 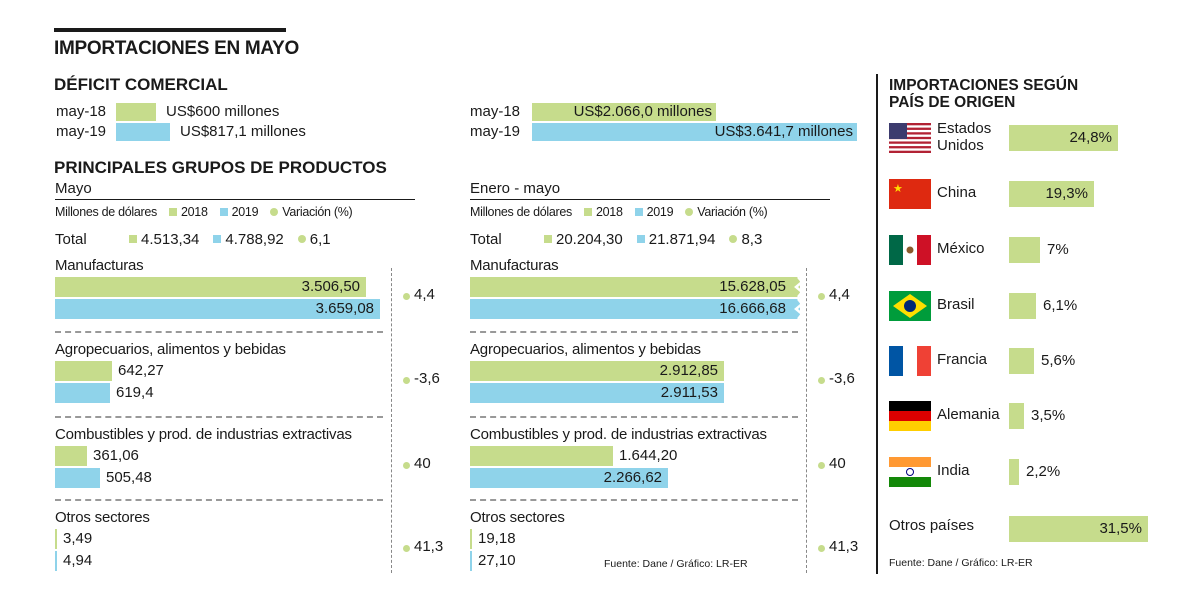 I want to click on country-value-label: 6,1%, so click(x=1060, y=305).